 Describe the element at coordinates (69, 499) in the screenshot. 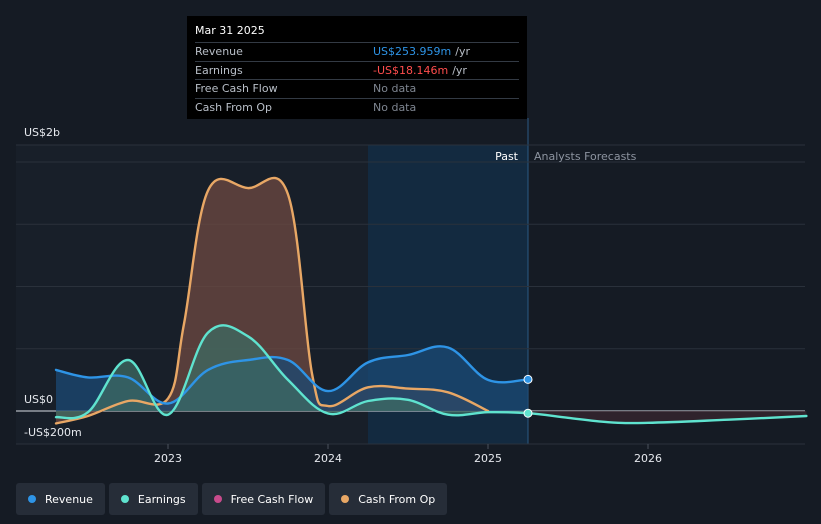

I see `legend-label: Revenue` at that location.